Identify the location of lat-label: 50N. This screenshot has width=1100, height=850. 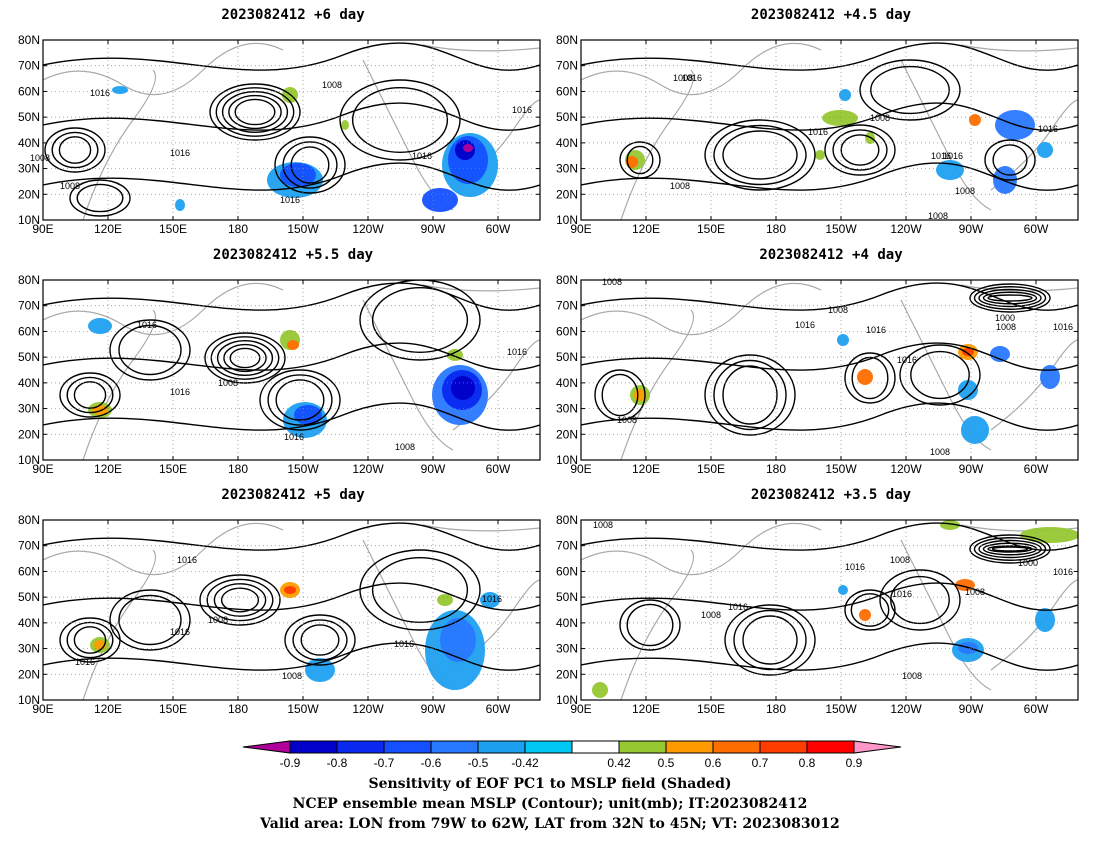
(567, 117).